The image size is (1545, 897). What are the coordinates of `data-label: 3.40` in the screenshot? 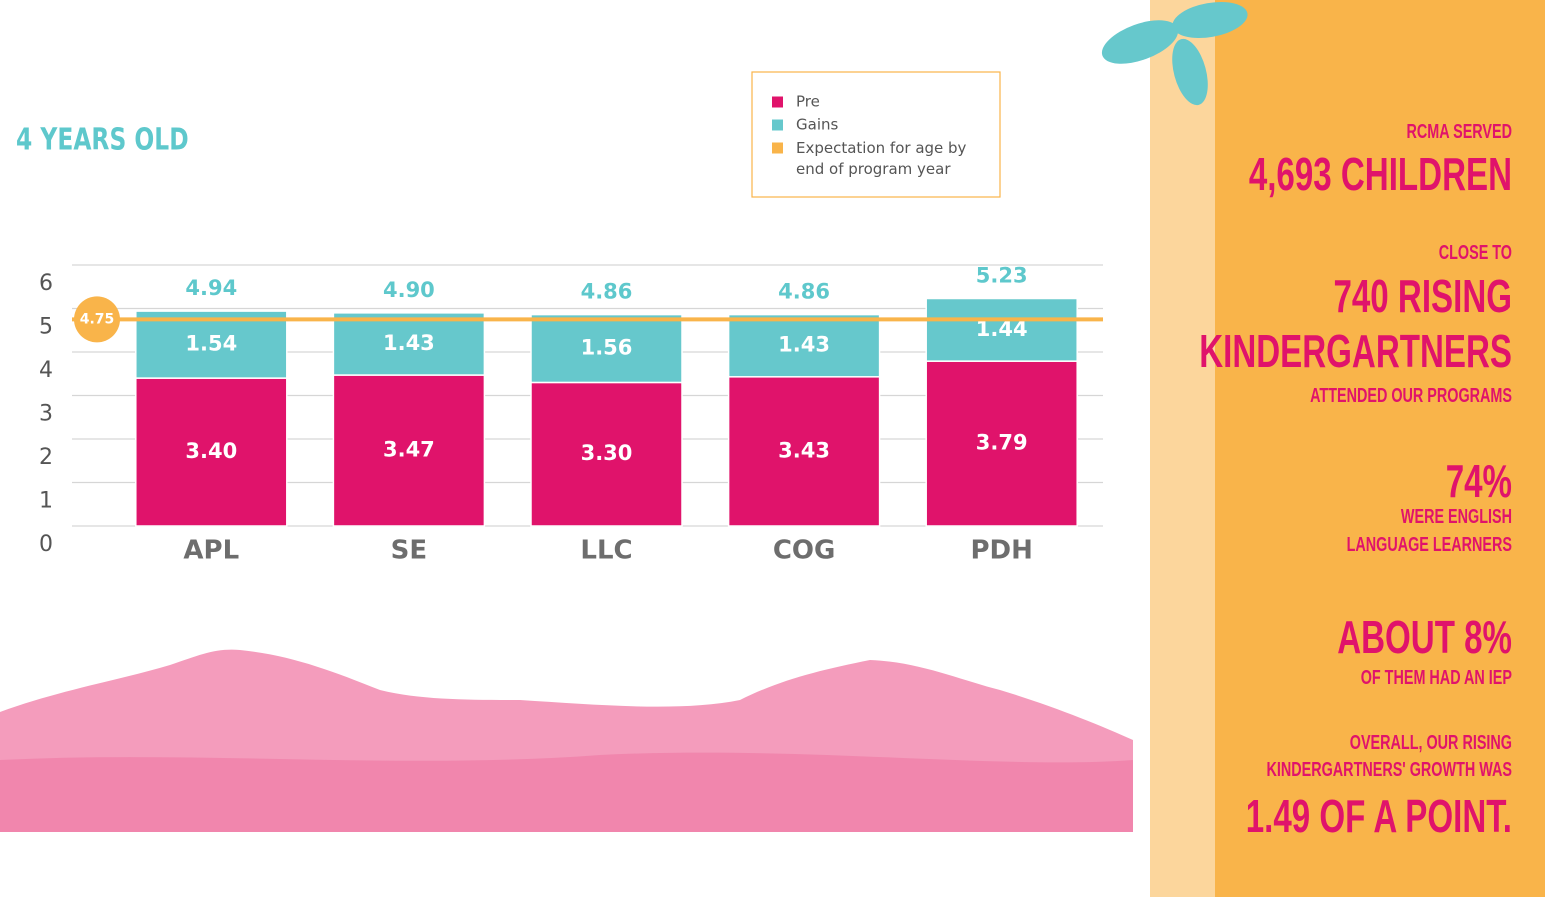 It's located at (211, 451).